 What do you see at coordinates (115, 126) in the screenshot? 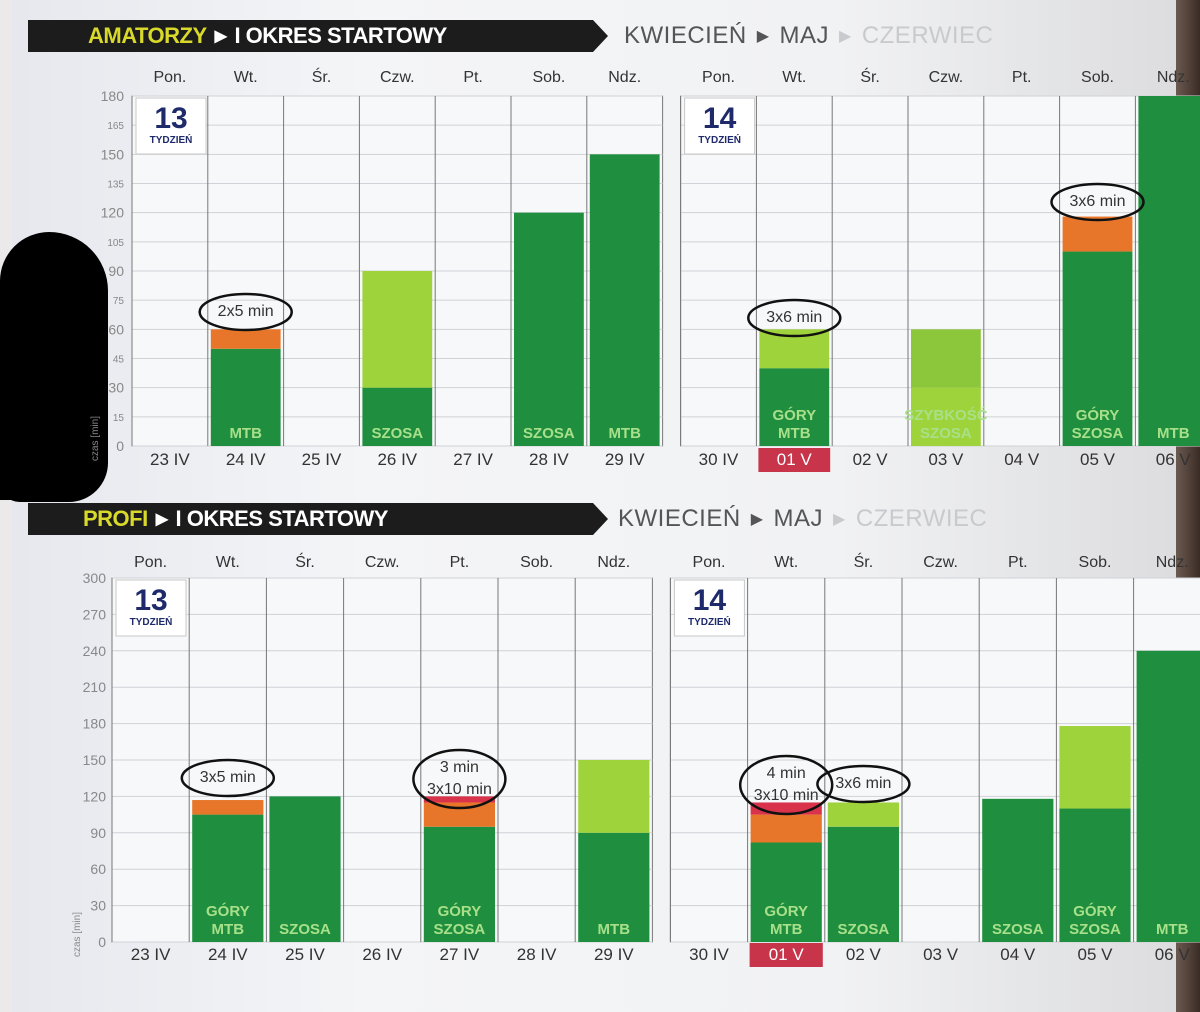
I see `y-tick-label: 165` at bounding box center [115, 126].